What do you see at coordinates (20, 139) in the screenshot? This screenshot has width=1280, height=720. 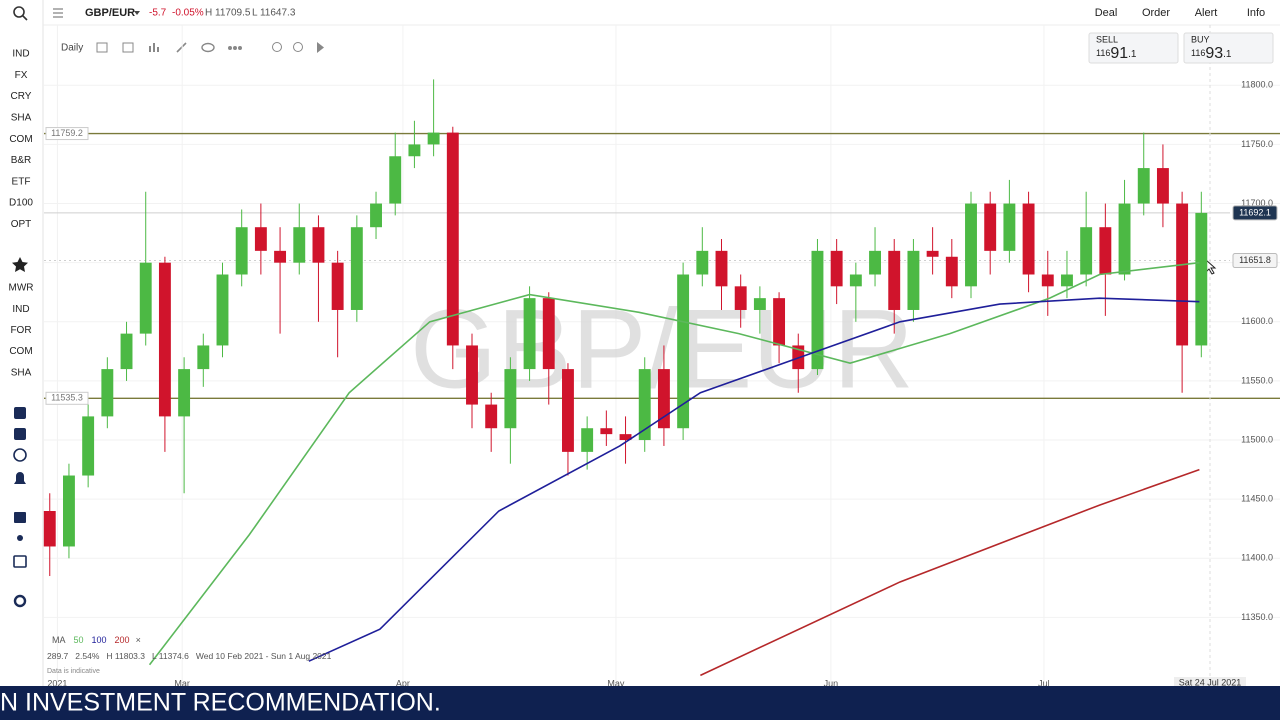 I see `sidebar-item: COM` at bounding box center [20, 139].